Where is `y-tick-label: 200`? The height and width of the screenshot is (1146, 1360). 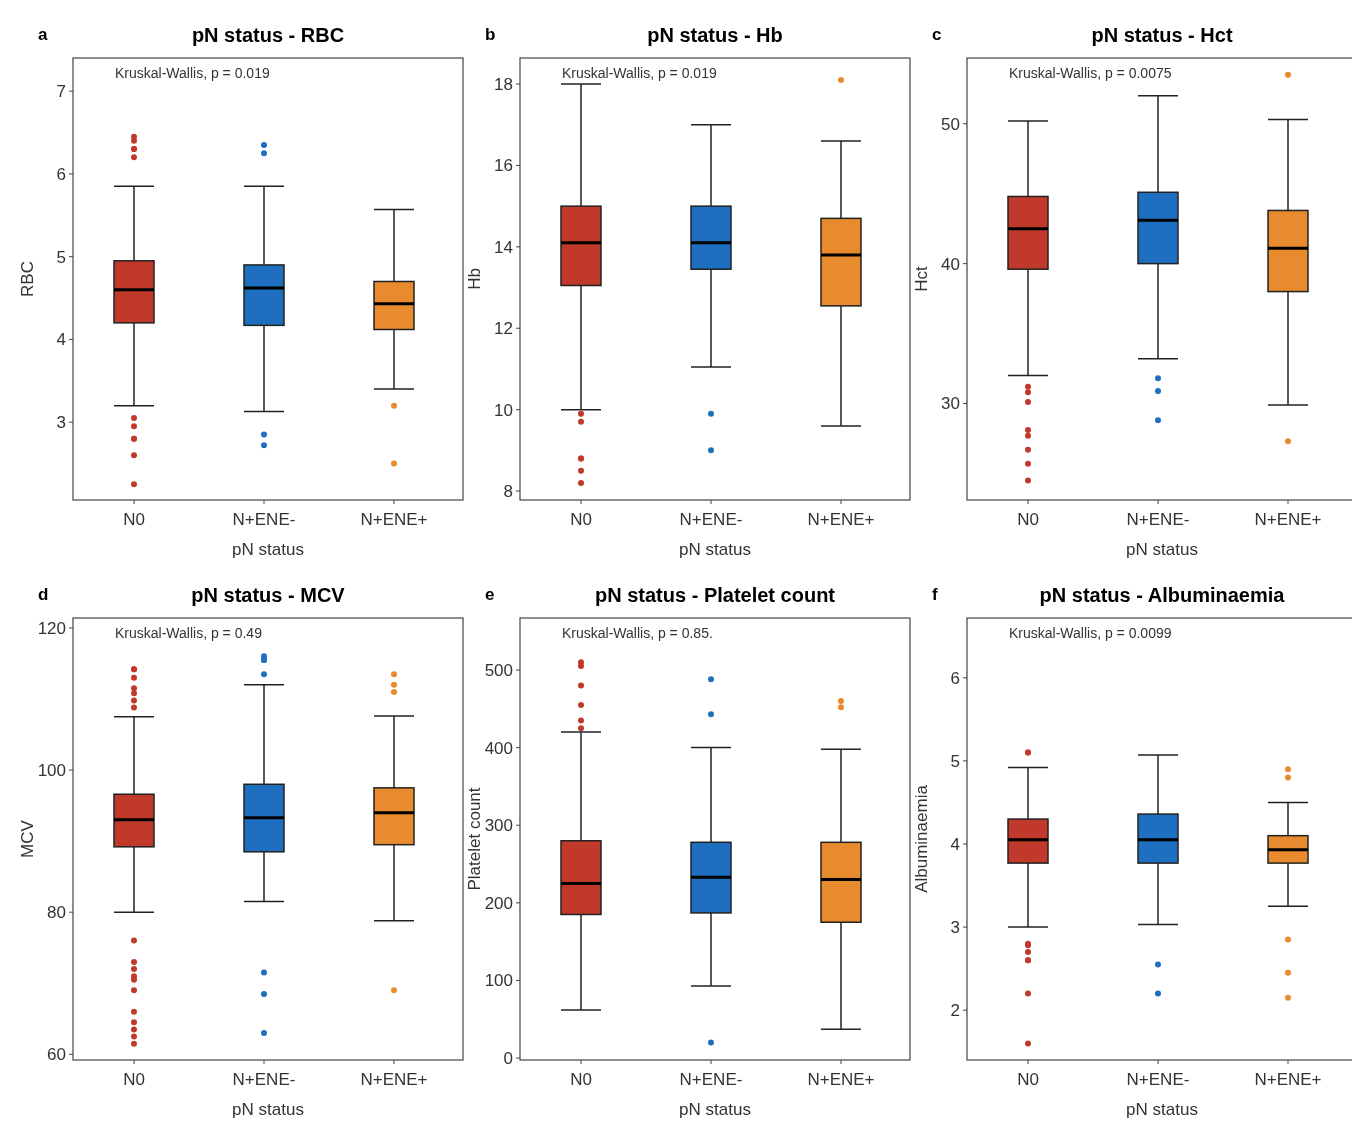
y-tick-label: 200 is located at coordinates (498, 903).